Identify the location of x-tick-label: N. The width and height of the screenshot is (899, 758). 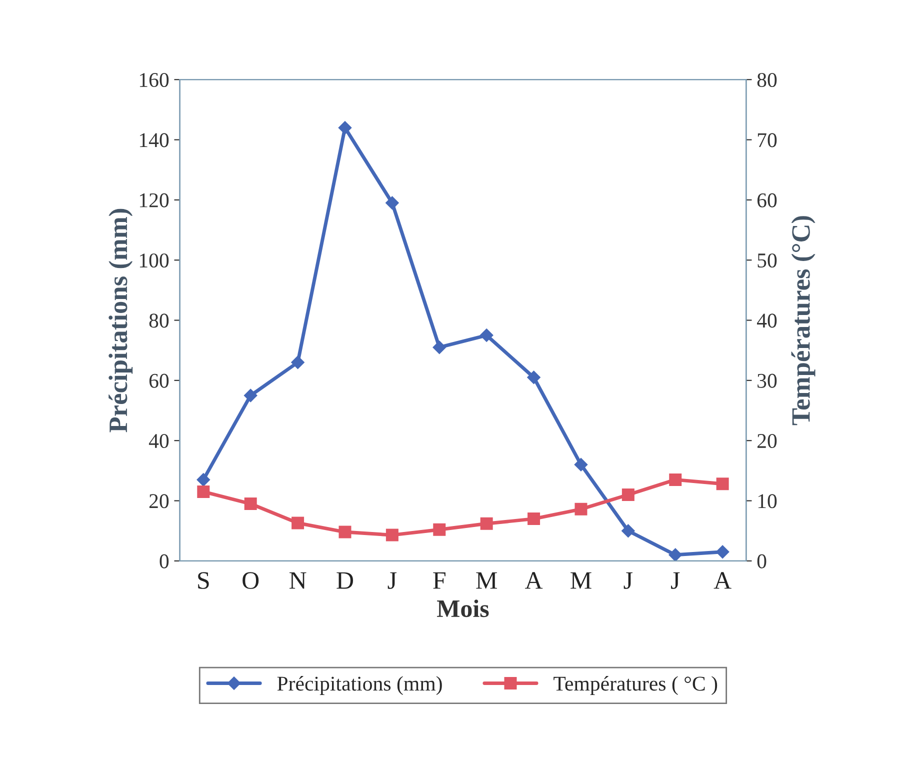
(297, 580).